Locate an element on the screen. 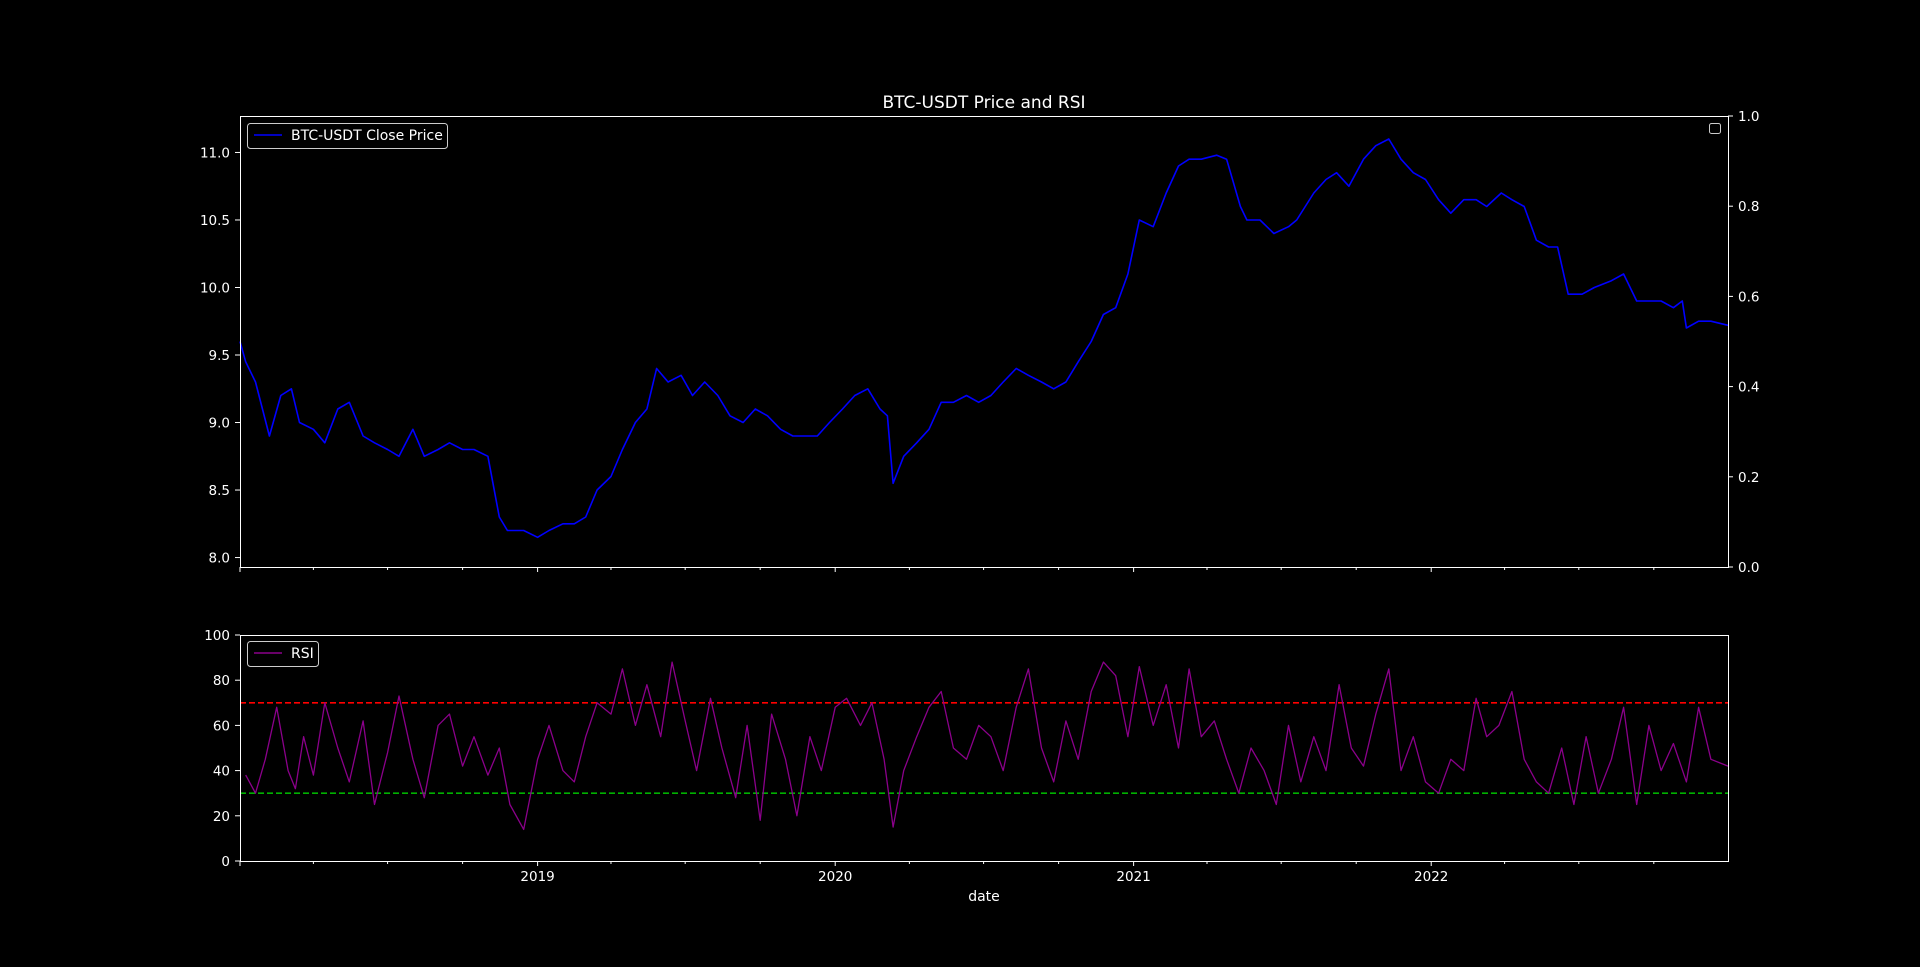  x-tick-label: 2022 is located at coordinates (1431, 877).